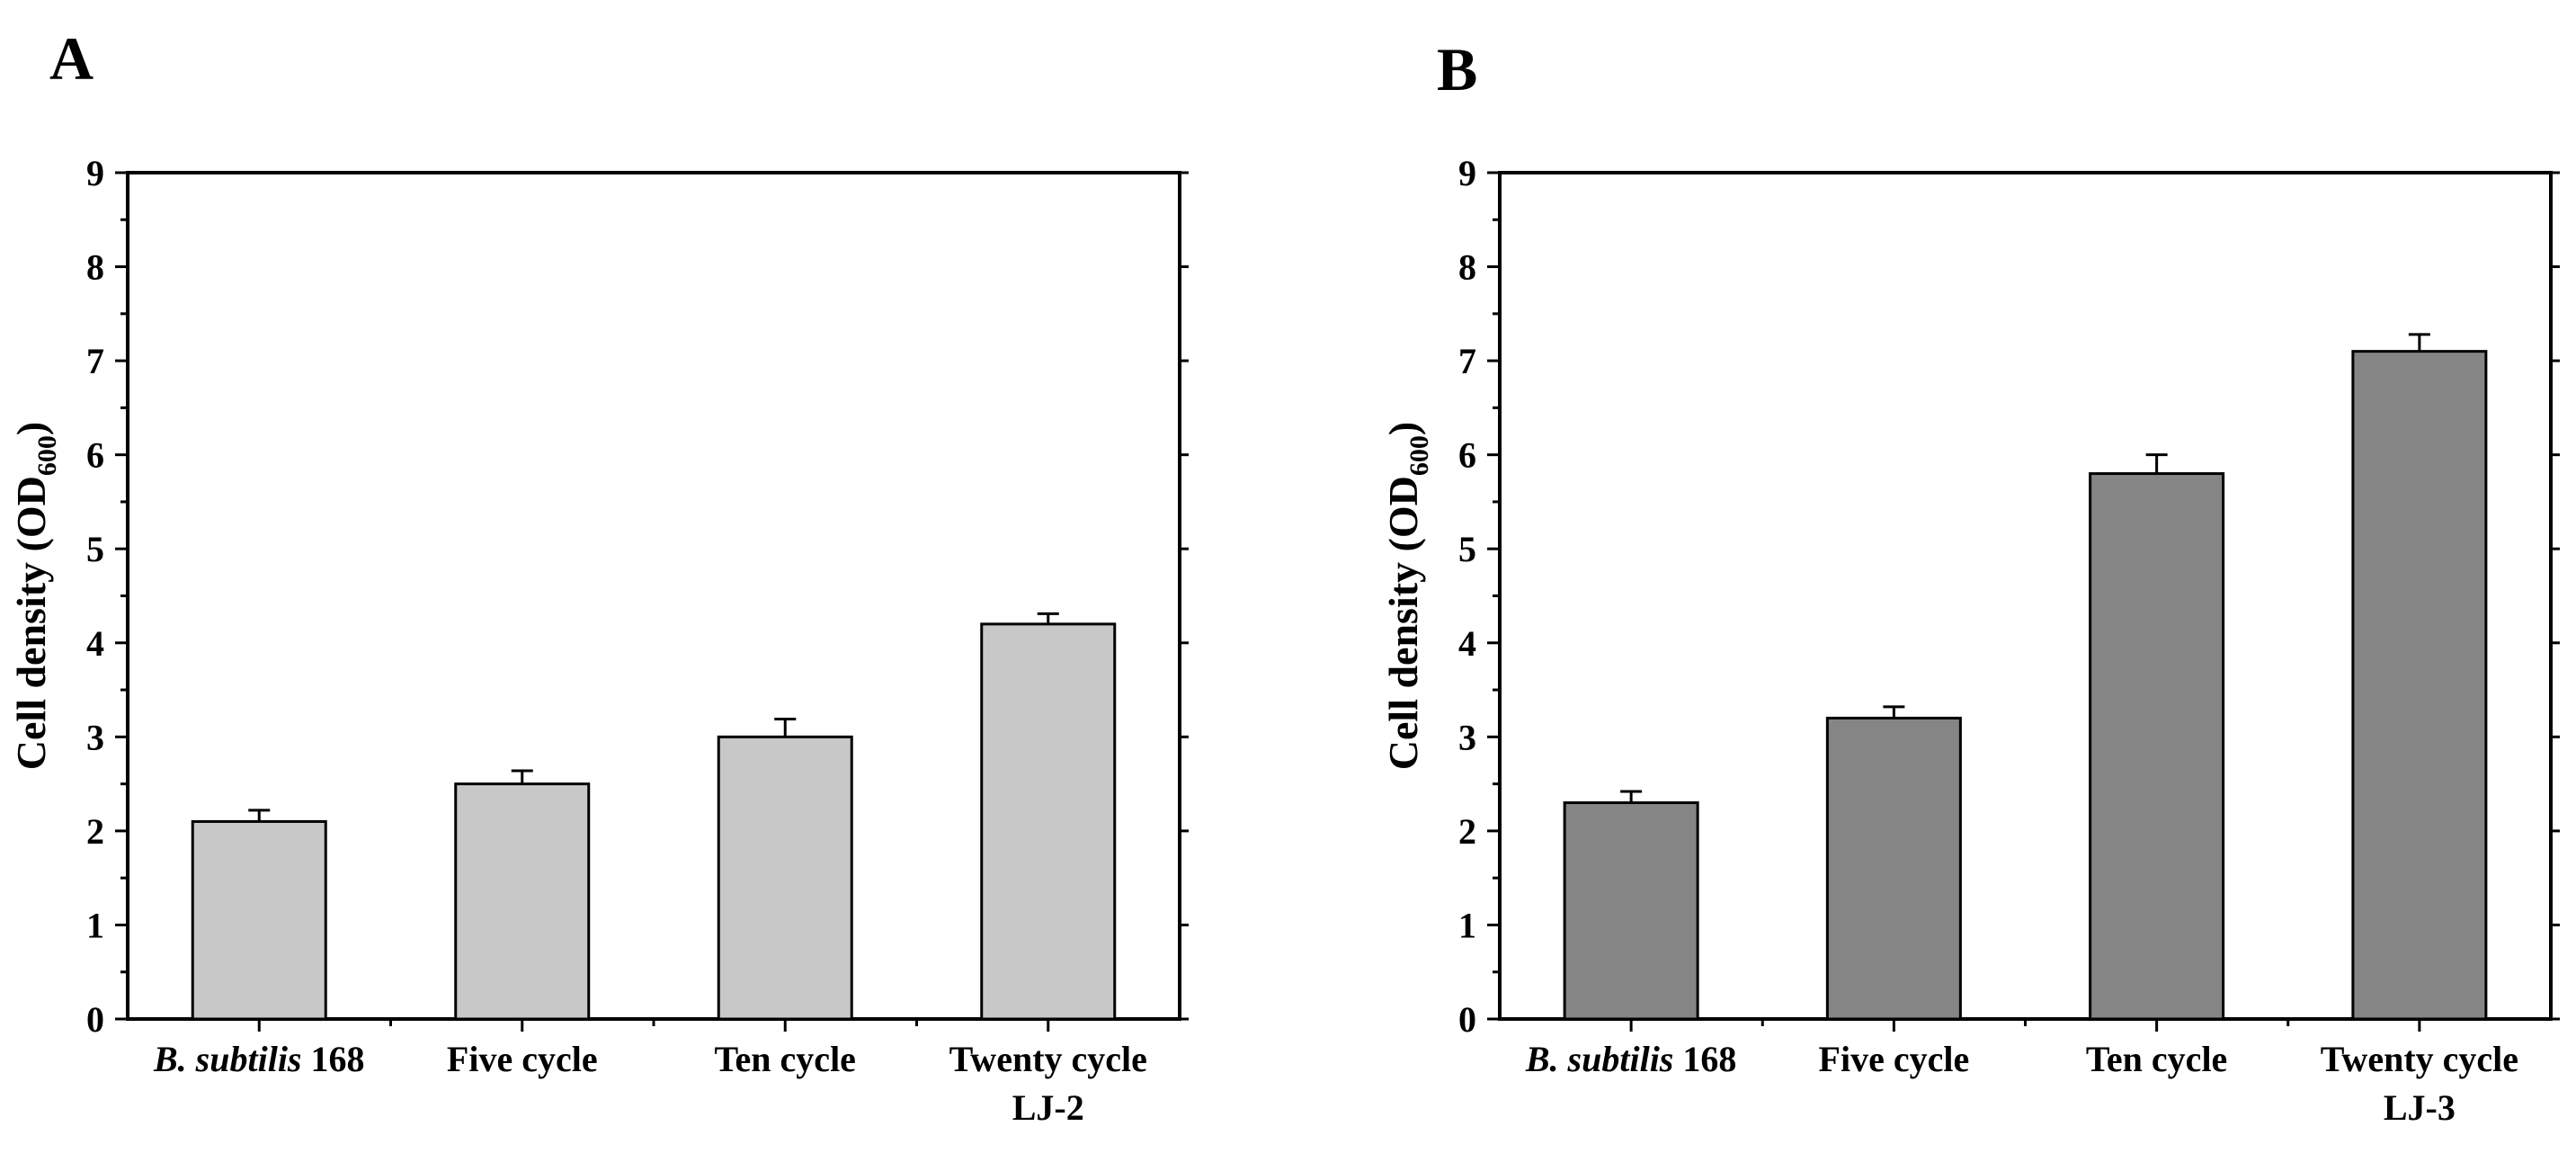 The height and width of the screenshot is (1162, 2576). Describe the element at coordinates (72, 58) in the screenshot. I see `panel-letter: A` at that location.